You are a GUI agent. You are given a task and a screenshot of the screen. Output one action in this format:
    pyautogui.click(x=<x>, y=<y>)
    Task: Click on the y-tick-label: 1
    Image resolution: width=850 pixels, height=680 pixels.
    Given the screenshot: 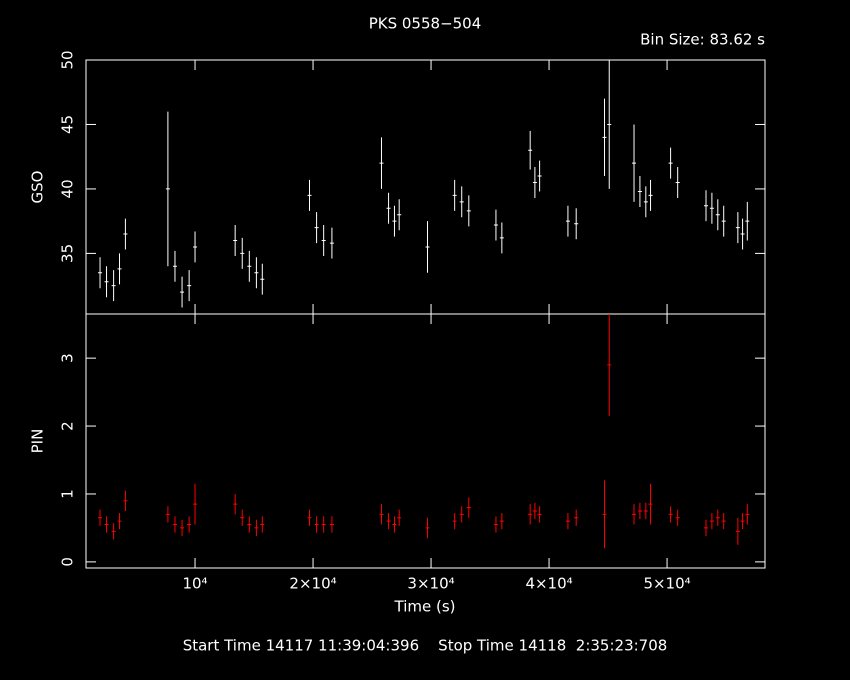 What is the action you would take?
    pyautogui.click(x=68, y=494)
    